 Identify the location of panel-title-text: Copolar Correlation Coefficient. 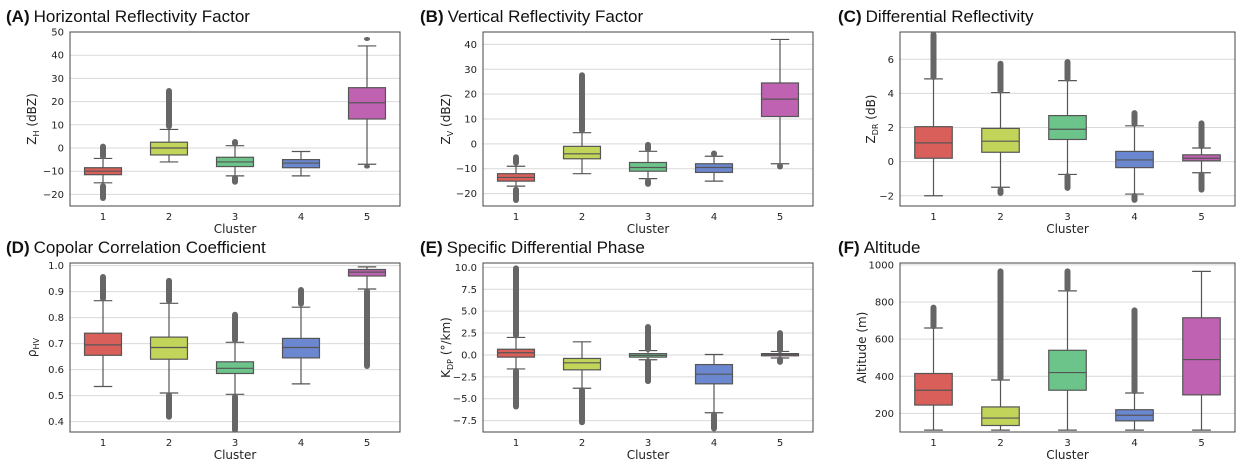
(150, 247).